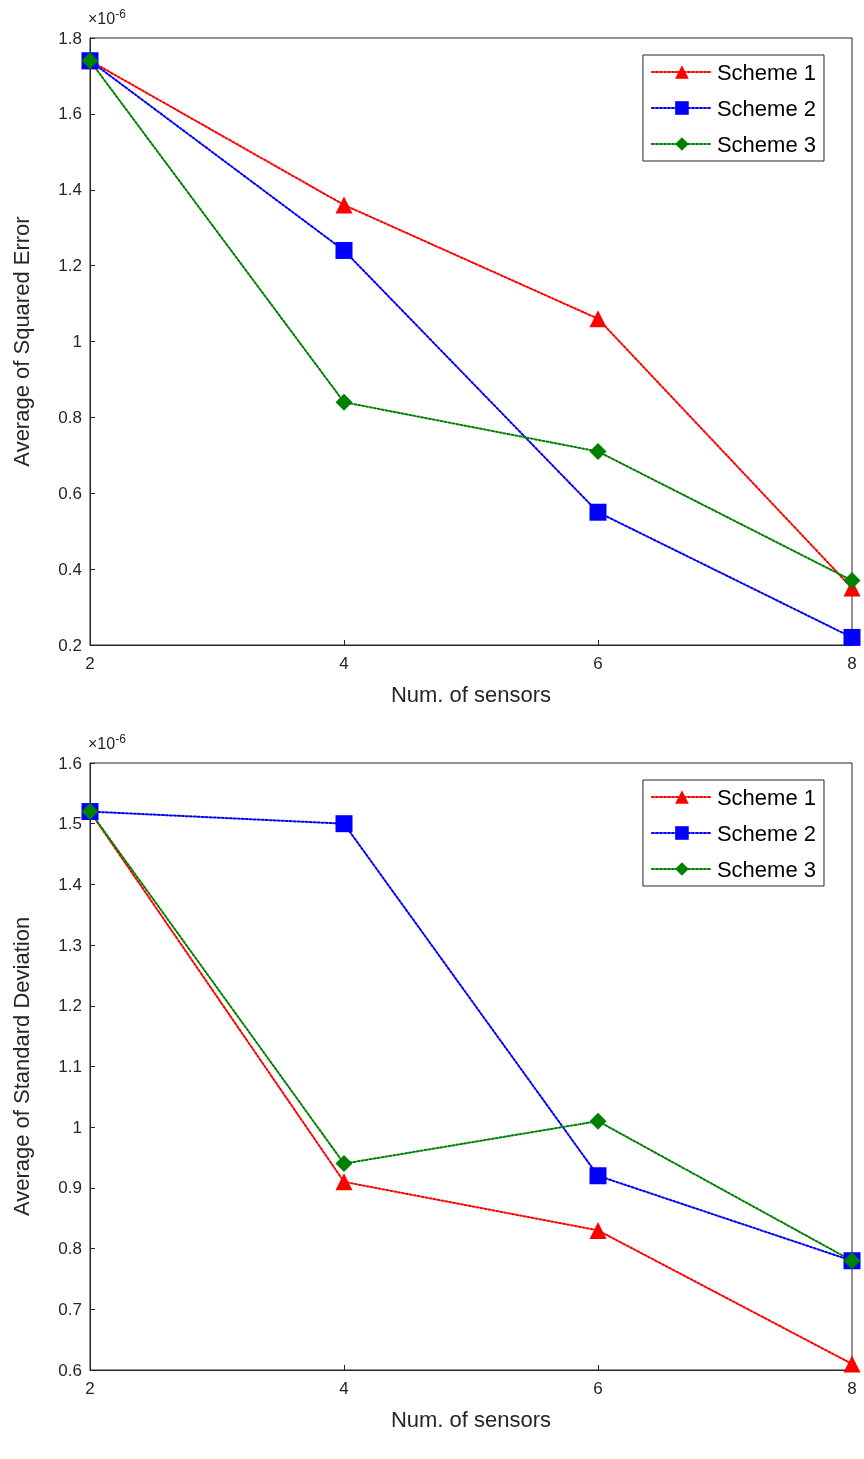 The height and width of the screenshot is (1459, 864). Describe the element at coordinates (70, 38) in the screenshot. I see `y-tick-label: 1.8` at that location.